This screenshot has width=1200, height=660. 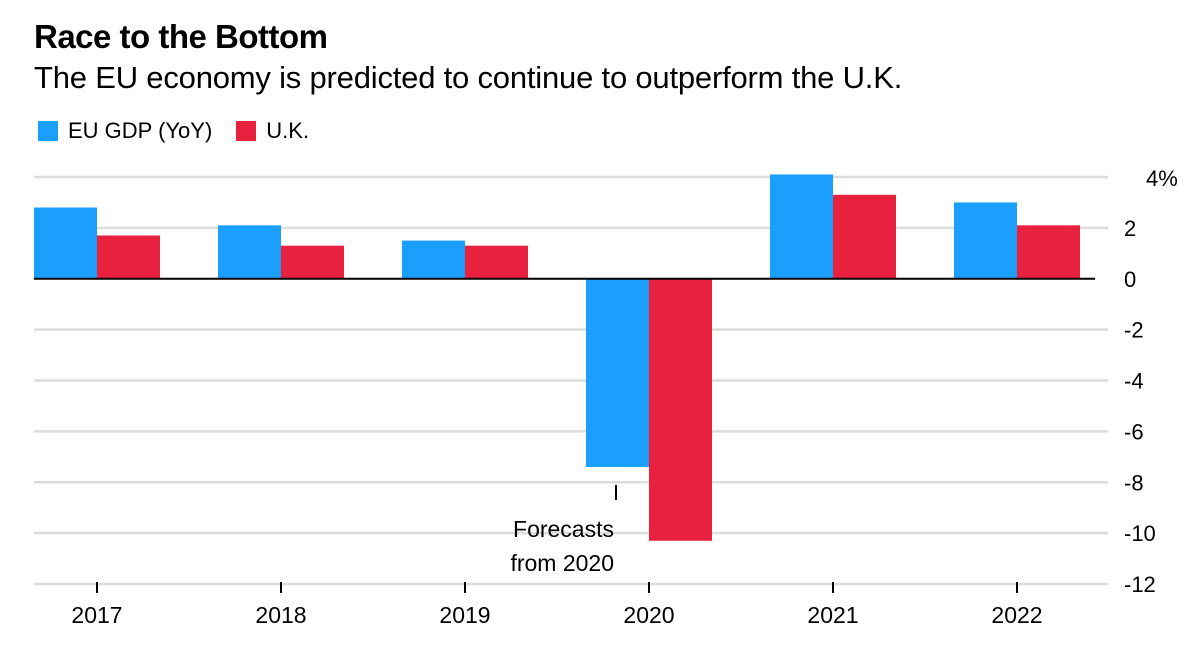 I want to click on legend-swatch-eu, so click(x=48, y=131).